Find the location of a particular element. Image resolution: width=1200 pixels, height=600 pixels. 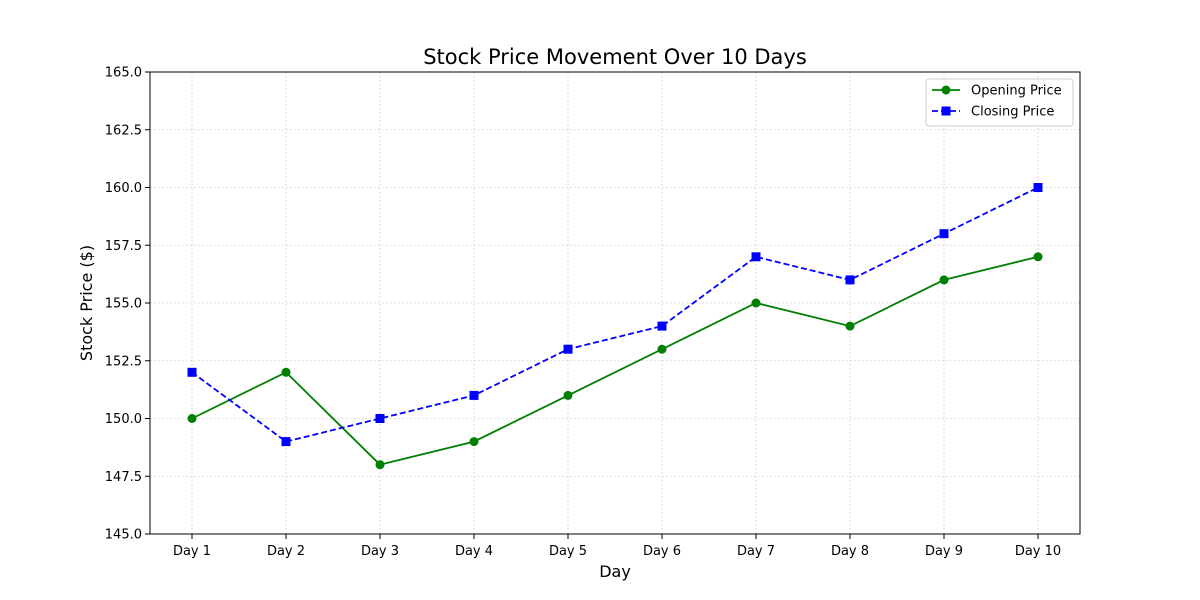

y-tick-label: 165.0 is located at coordinates (123, 73).